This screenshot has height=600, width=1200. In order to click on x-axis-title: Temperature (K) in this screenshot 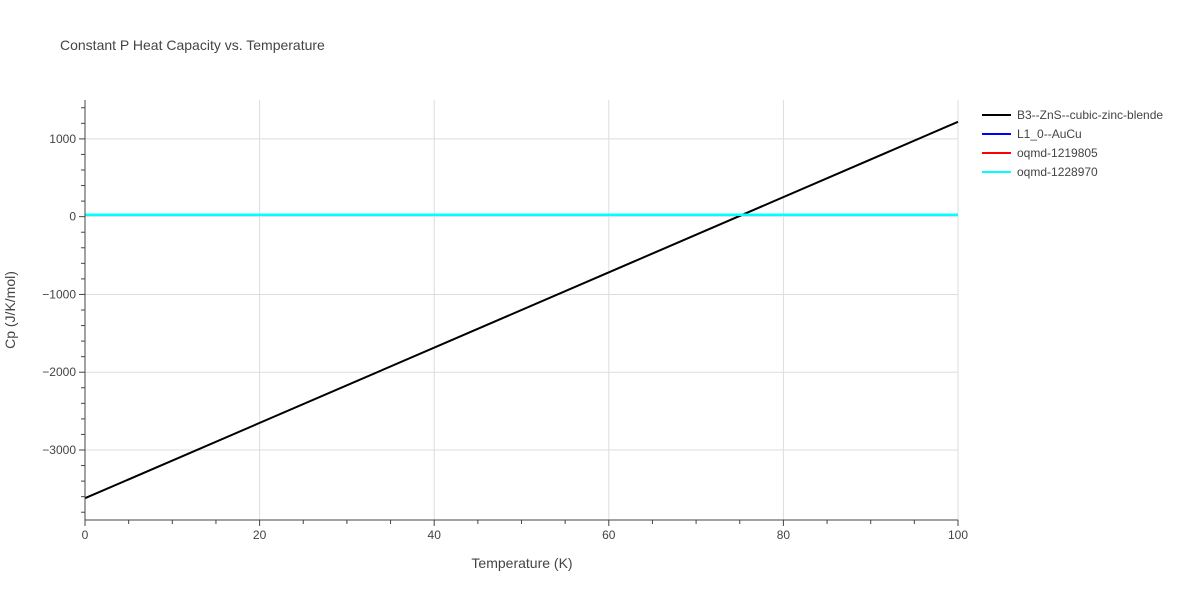, I will do `click(521, 563)`.